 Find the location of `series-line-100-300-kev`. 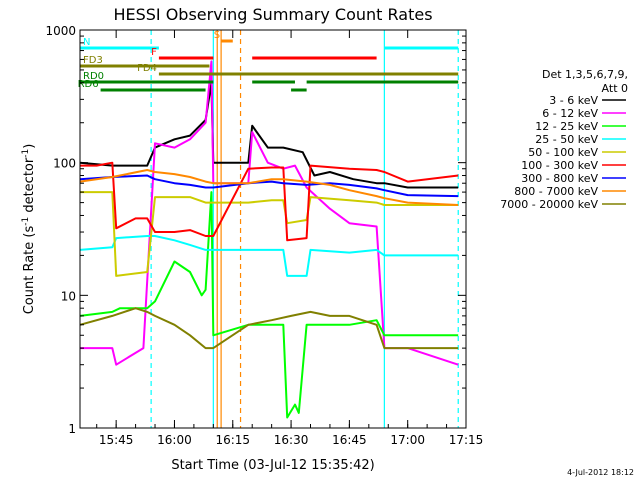

series-line-100-300-kev is located at coordinates (269, 201).